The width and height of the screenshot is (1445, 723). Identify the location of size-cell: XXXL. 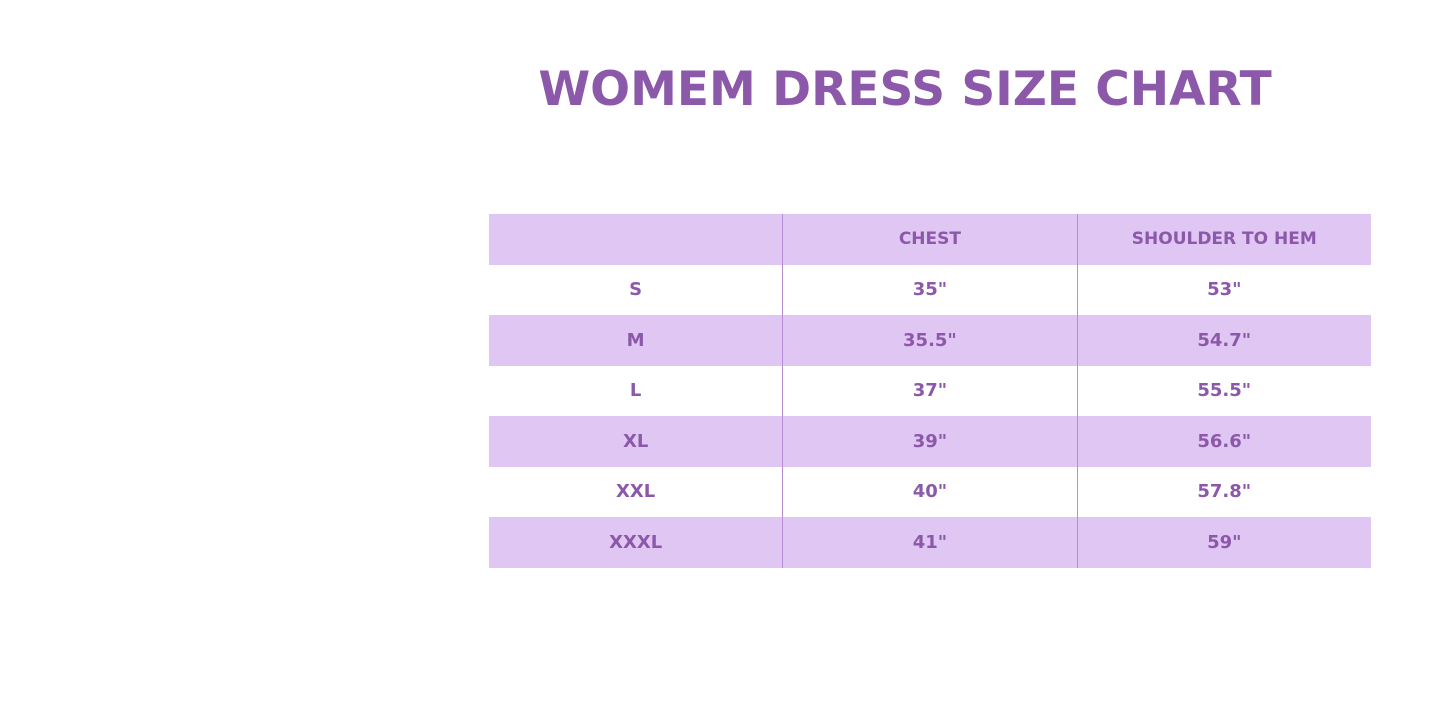
(636, 542).